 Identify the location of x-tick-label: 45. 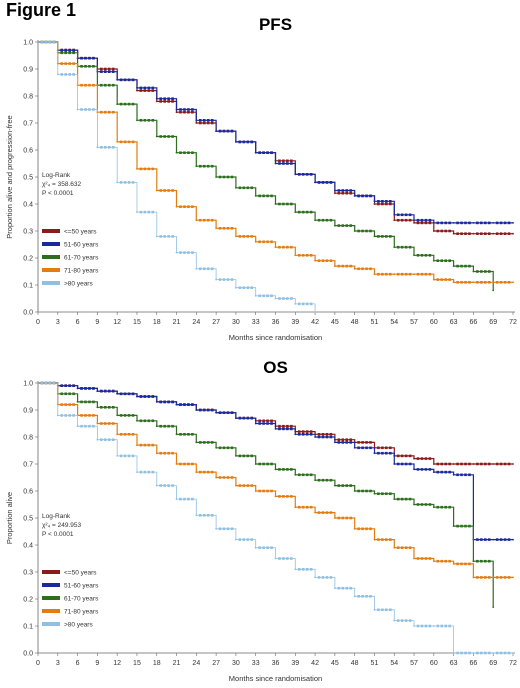
(335, 663).